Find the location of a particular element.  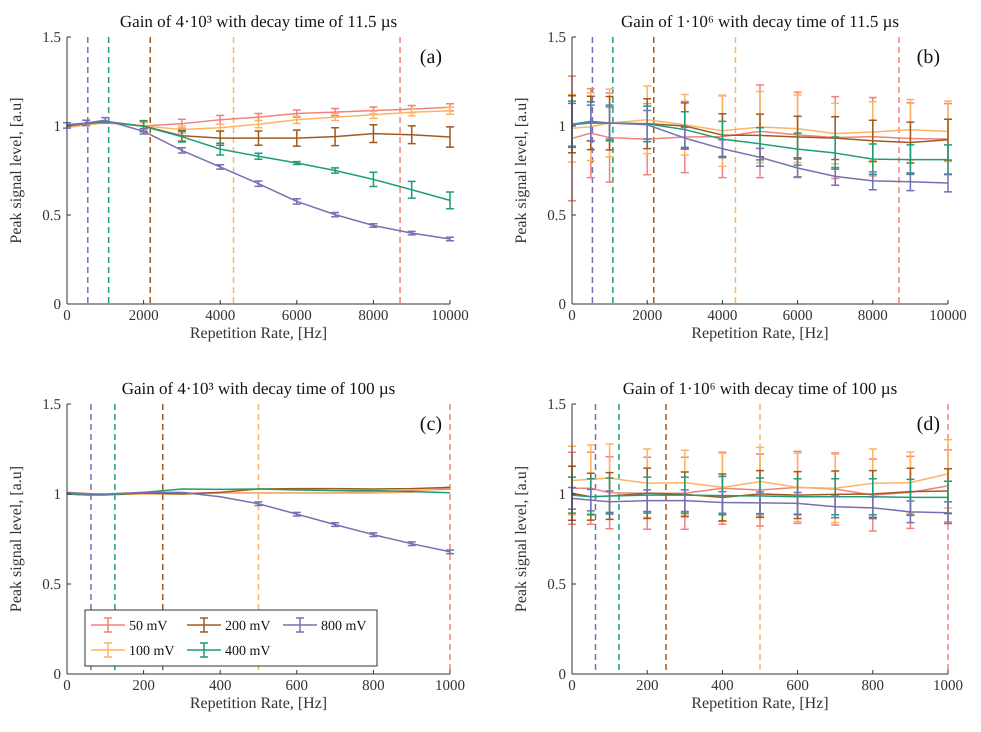

annotation: (b) is located at coordinates (928, 57).